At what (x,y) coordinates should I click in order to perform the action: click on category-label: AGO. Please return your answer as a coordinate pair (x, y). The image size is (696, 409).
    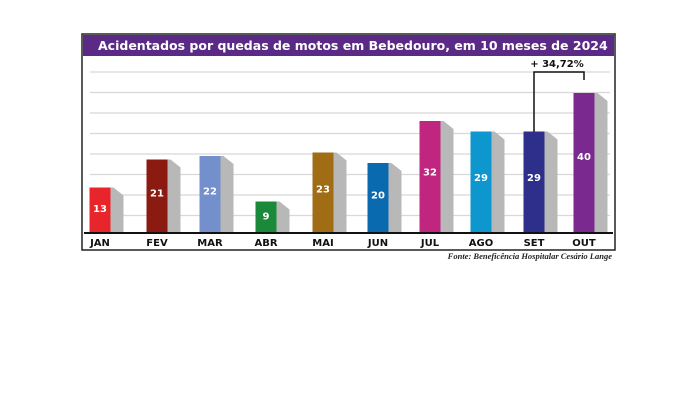
    Looking at the image, I should click on (481, 243).